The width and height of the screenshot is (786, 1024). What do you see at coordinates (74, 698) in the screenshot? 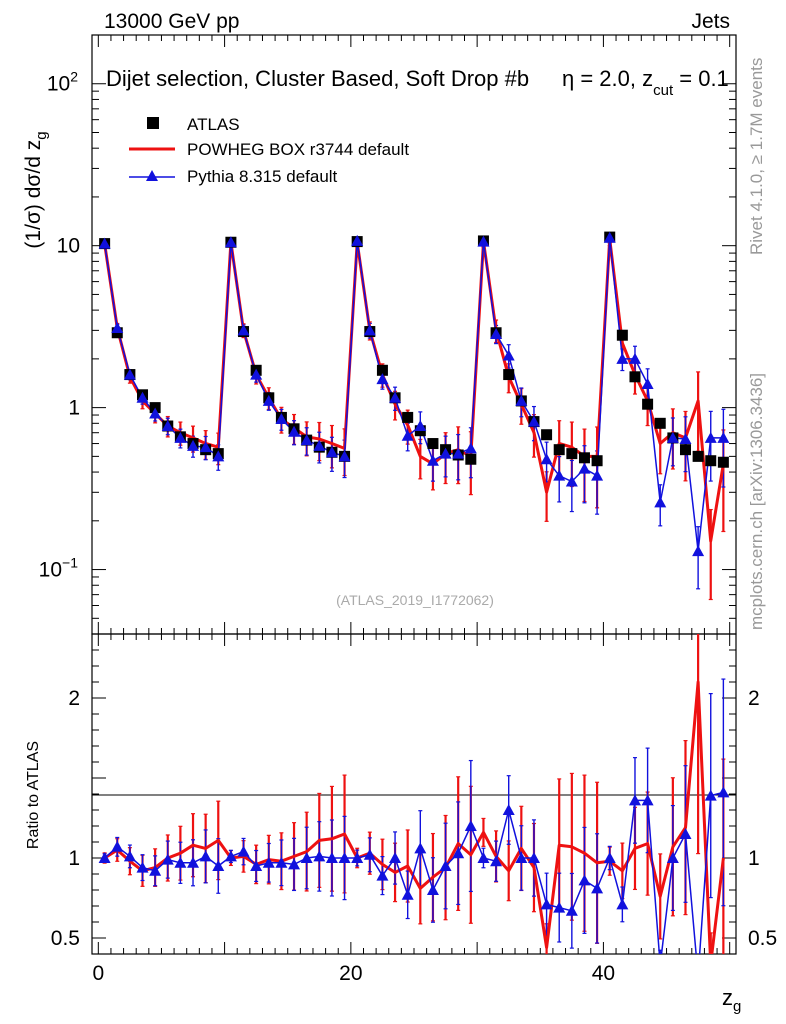
I see `ratio-tick-label-left: 2` at bounding box center [74, 698].